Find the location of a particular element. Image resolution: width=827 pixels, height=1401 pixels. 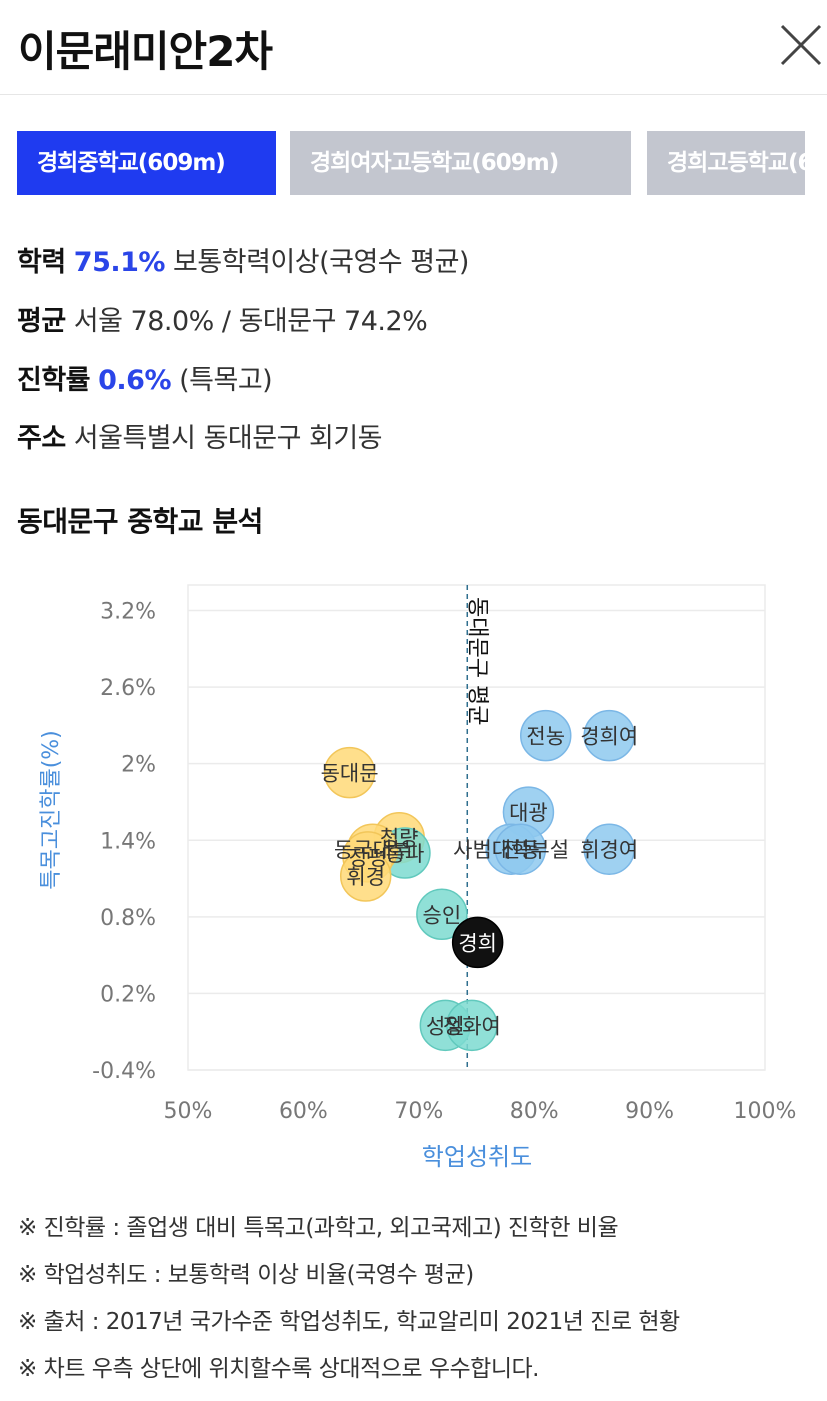

data-point-label: 동대문 is located at coordinates (350, 774).